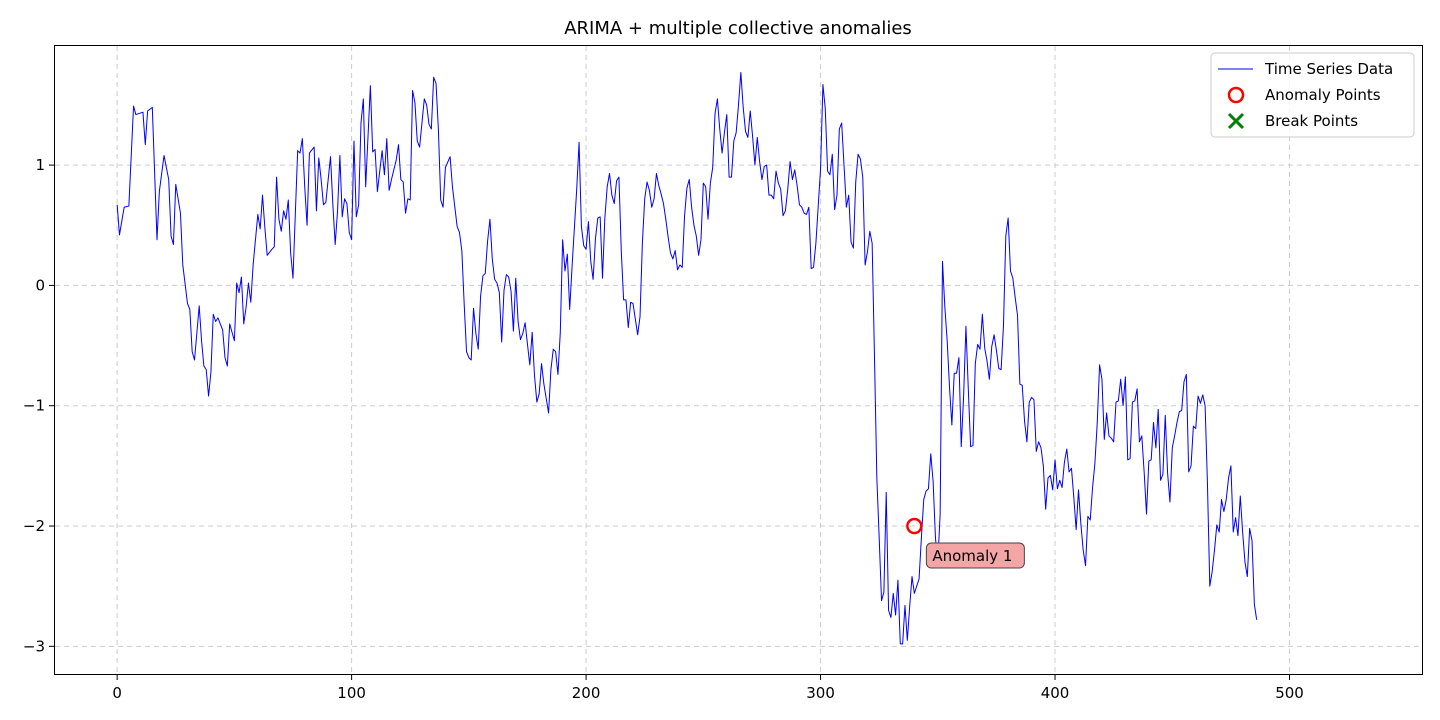 The width and height of the screenshot is (1440, 720). I want to click on y-tick-label: −2, so click(34, 526).